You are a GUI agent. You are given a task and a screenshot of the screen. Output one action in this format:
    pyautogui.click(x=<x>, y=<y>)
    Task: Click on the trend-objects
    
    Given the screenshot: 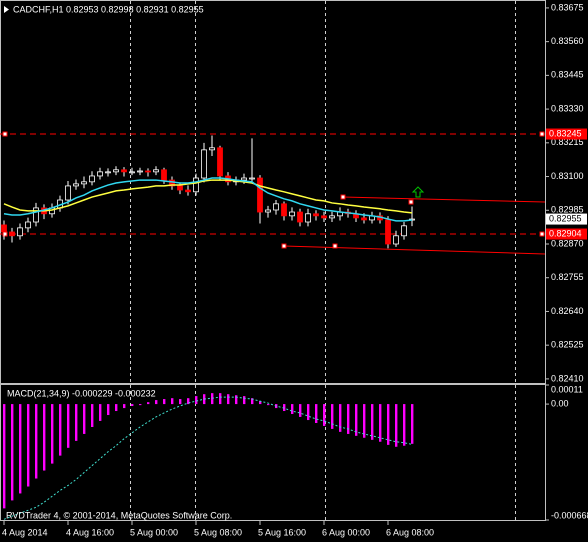 What is the action you would take?
    pyautogui.click(x=413, y=220)
    